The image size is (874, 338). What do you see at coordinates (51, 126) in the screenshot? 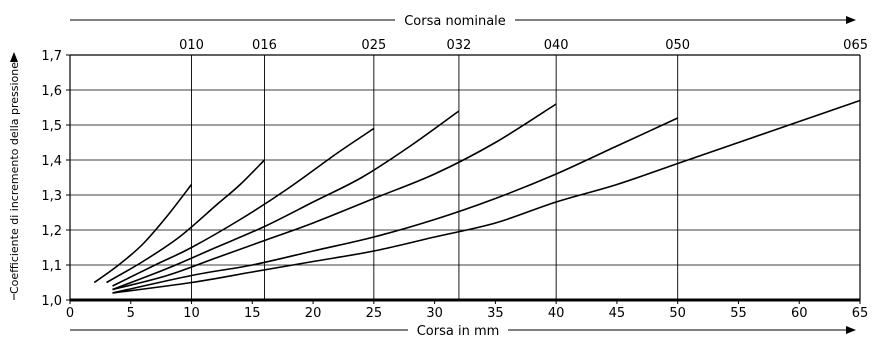
I see `y-tick-label: 1,5` at bounding box center [51, 126].